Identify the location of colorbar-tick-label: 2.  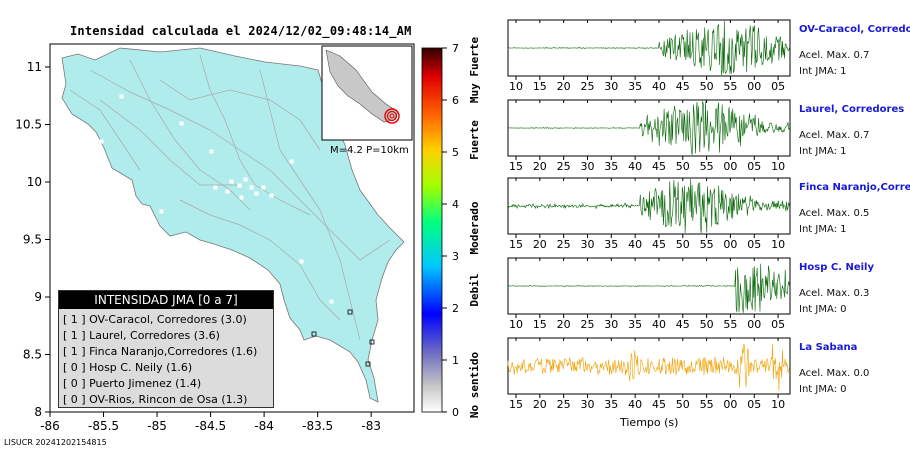
(455, 308).